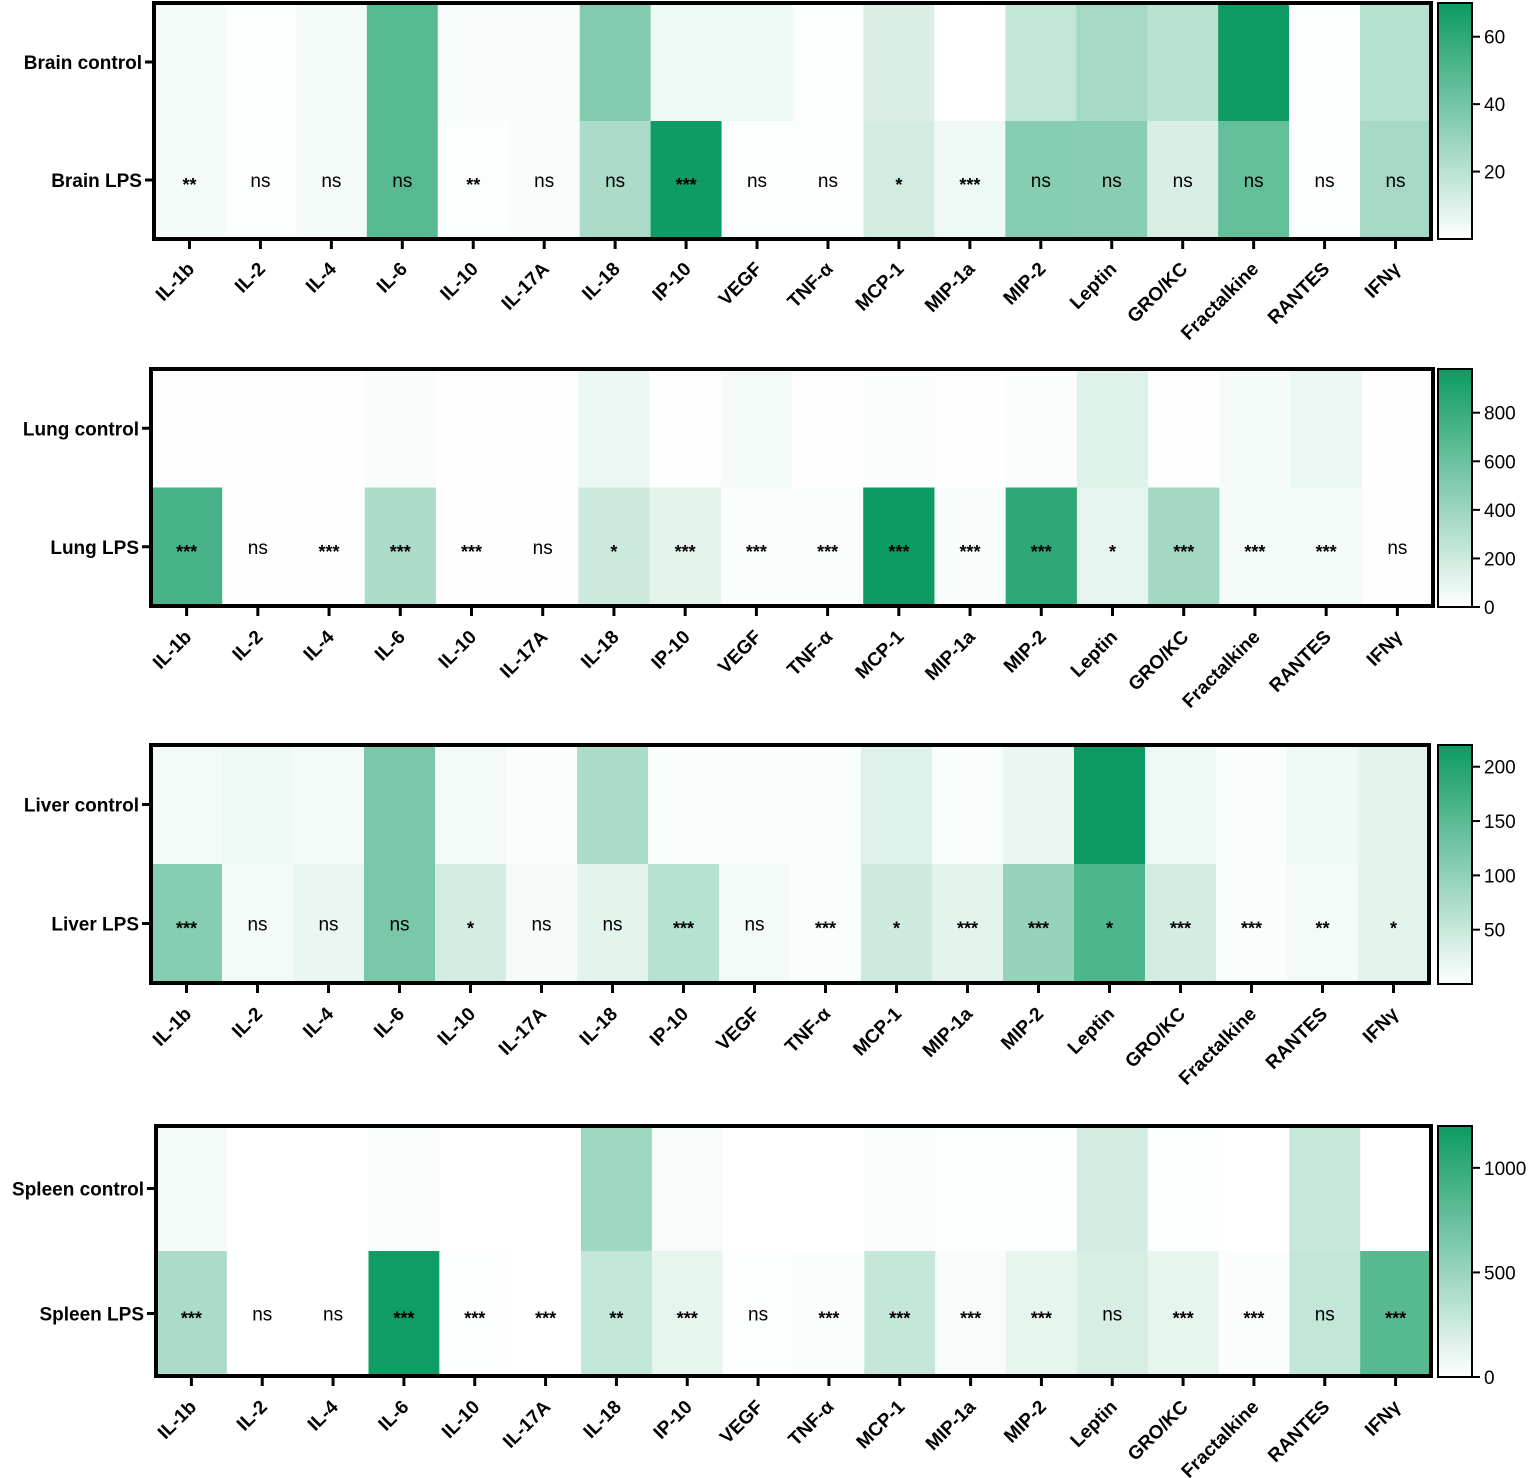 The height and width of the screenshot is (1478, 1535). Describe the element at coordinates (1494, 38) in the screenshot. I see `brain-colorbar-tick-label: 60` at that location.